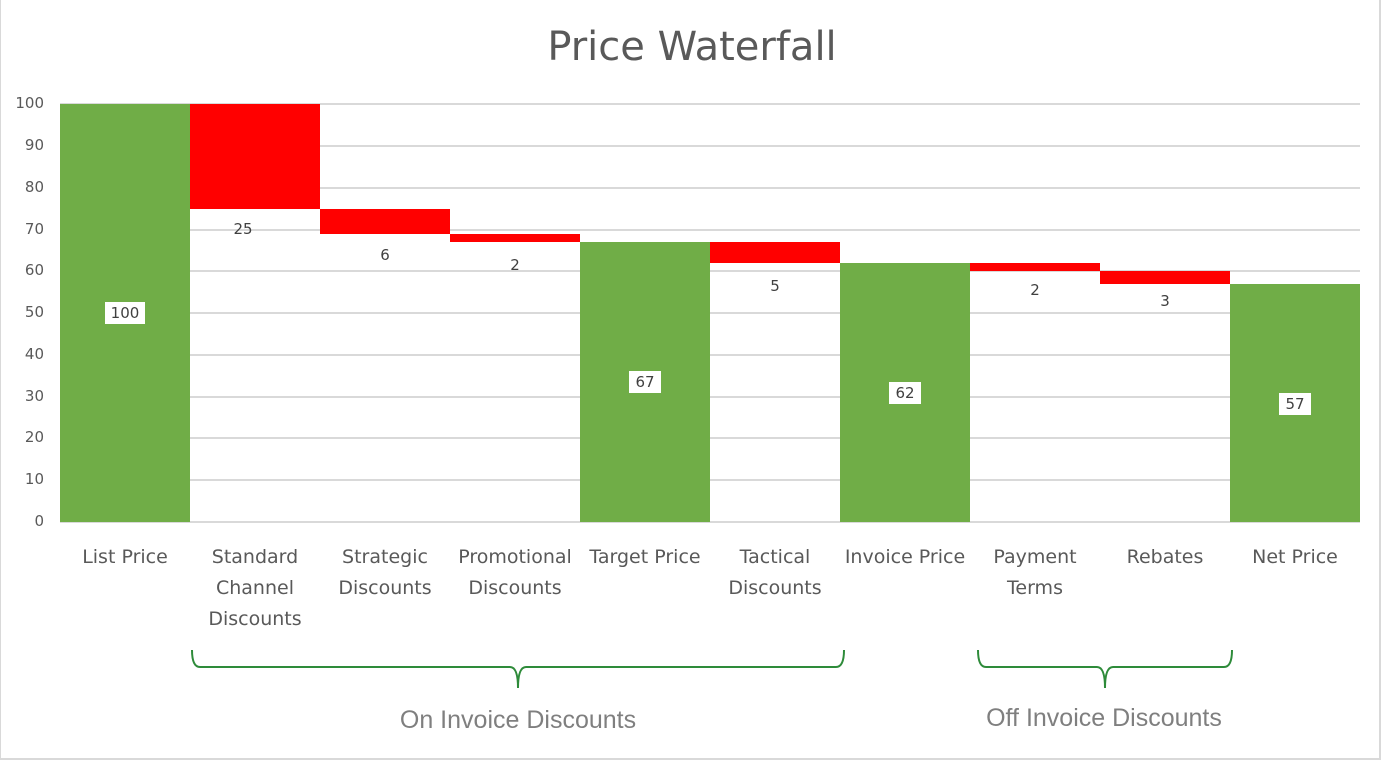 The image size is (1384, 763). I want to click on bar-standard-channel-discounts, so click(255, 156).